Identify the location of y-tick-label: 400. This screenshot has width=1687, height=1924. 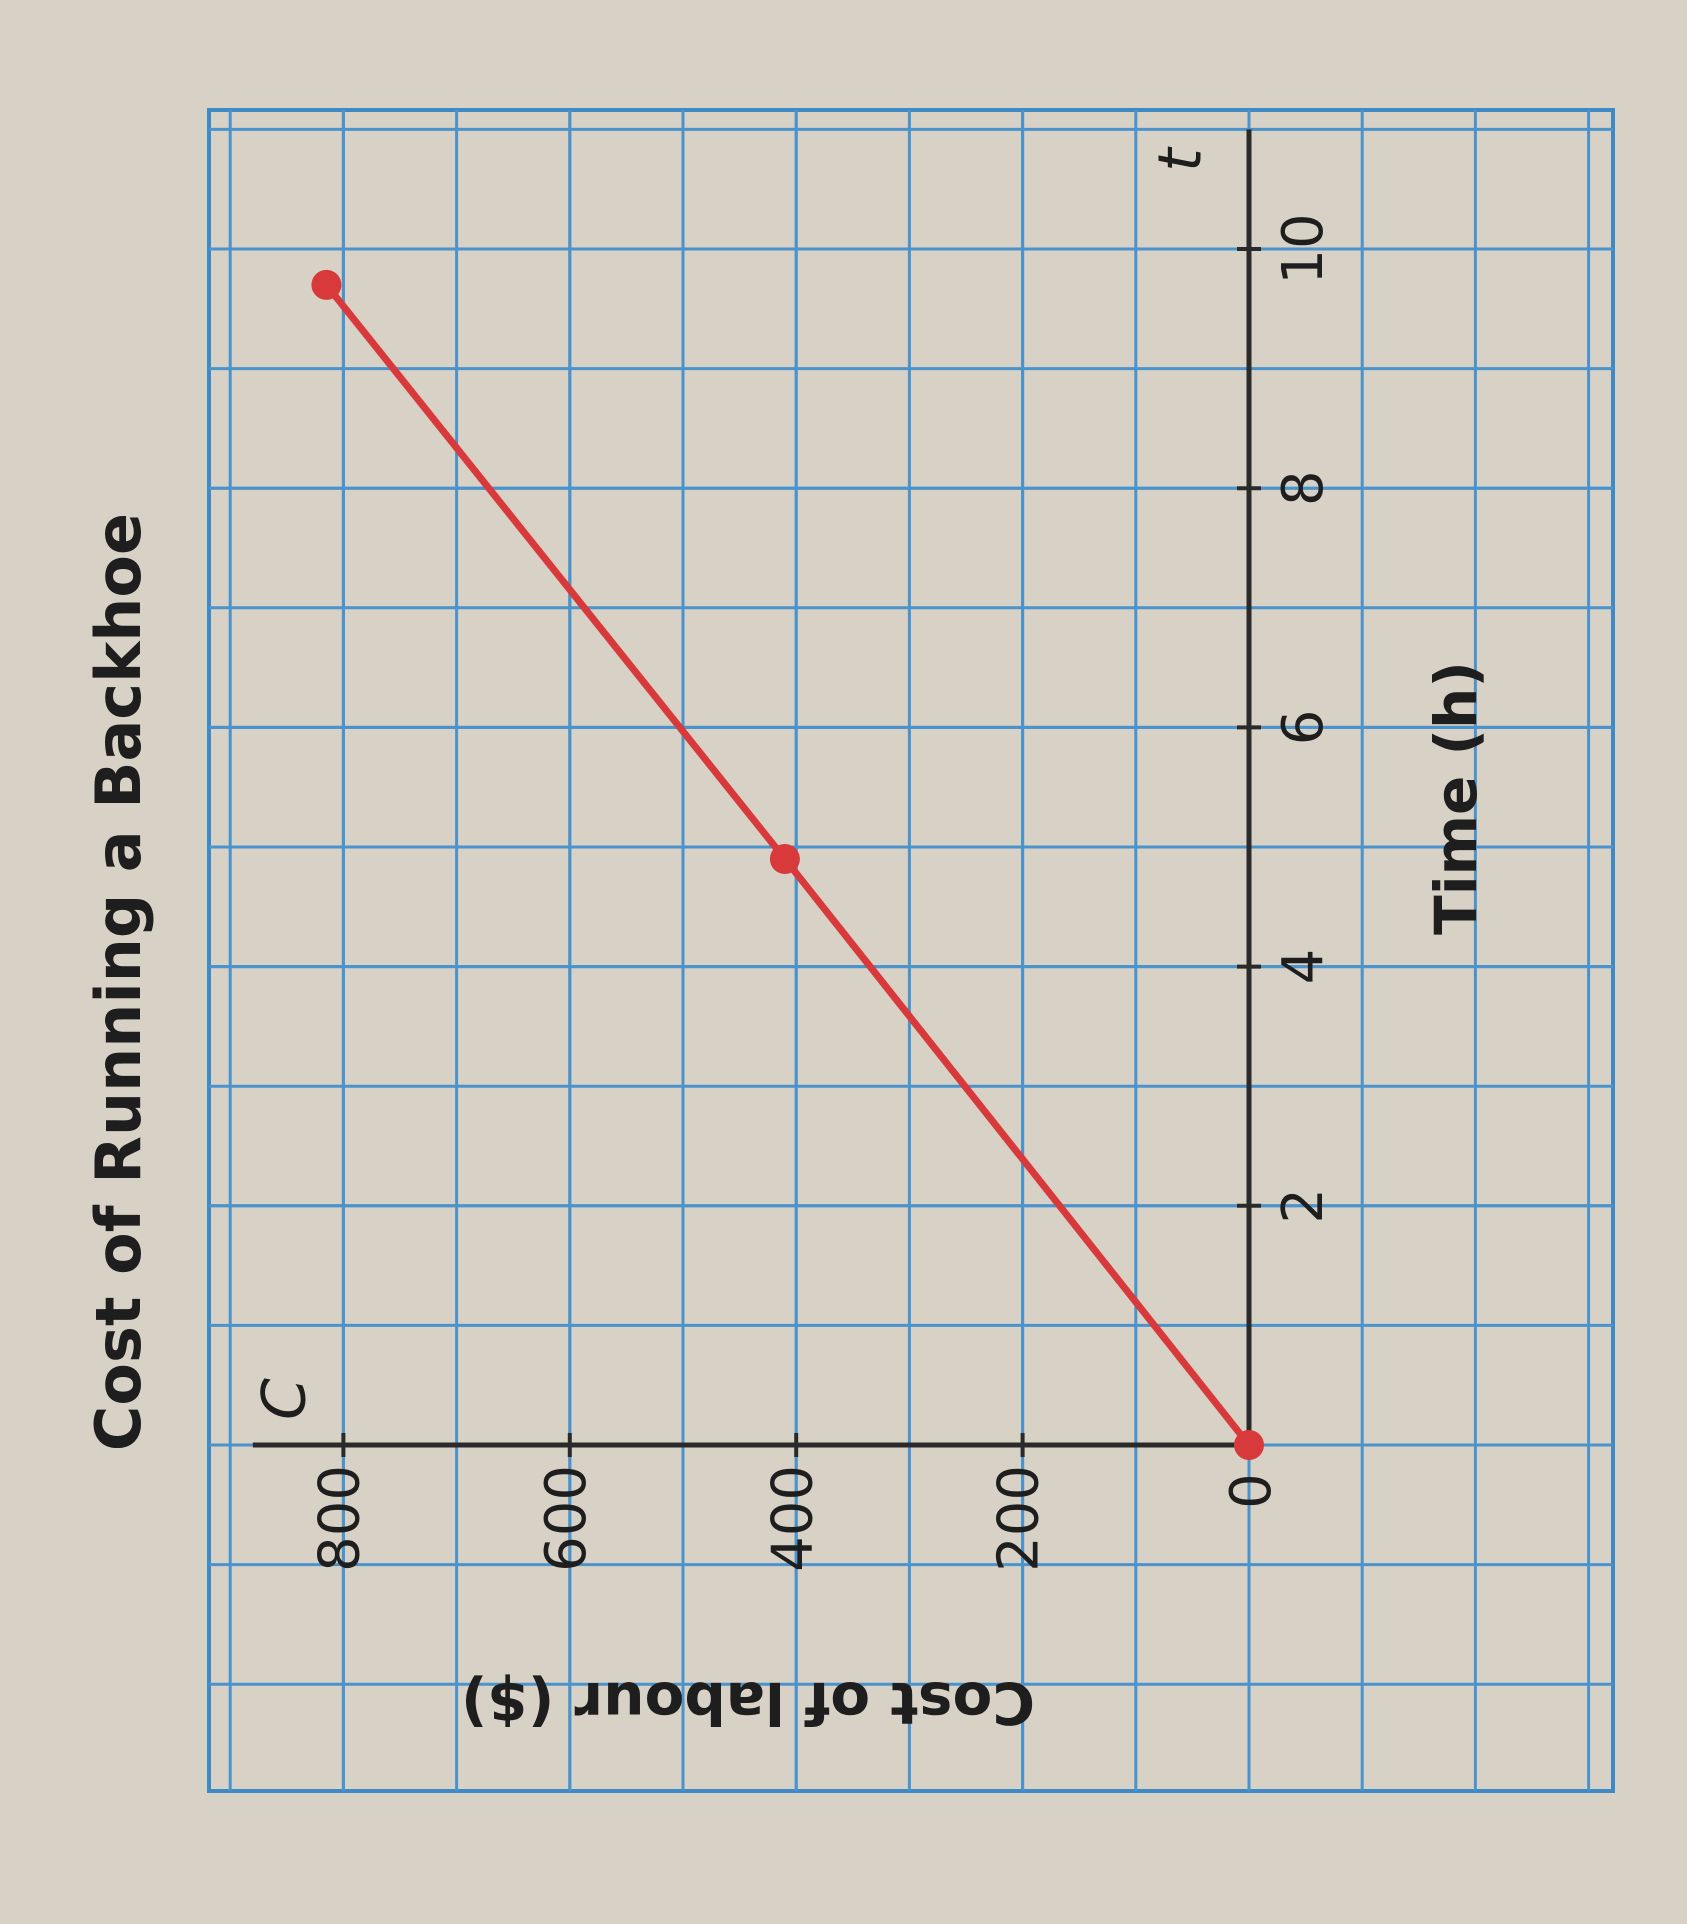
(792, 1518).